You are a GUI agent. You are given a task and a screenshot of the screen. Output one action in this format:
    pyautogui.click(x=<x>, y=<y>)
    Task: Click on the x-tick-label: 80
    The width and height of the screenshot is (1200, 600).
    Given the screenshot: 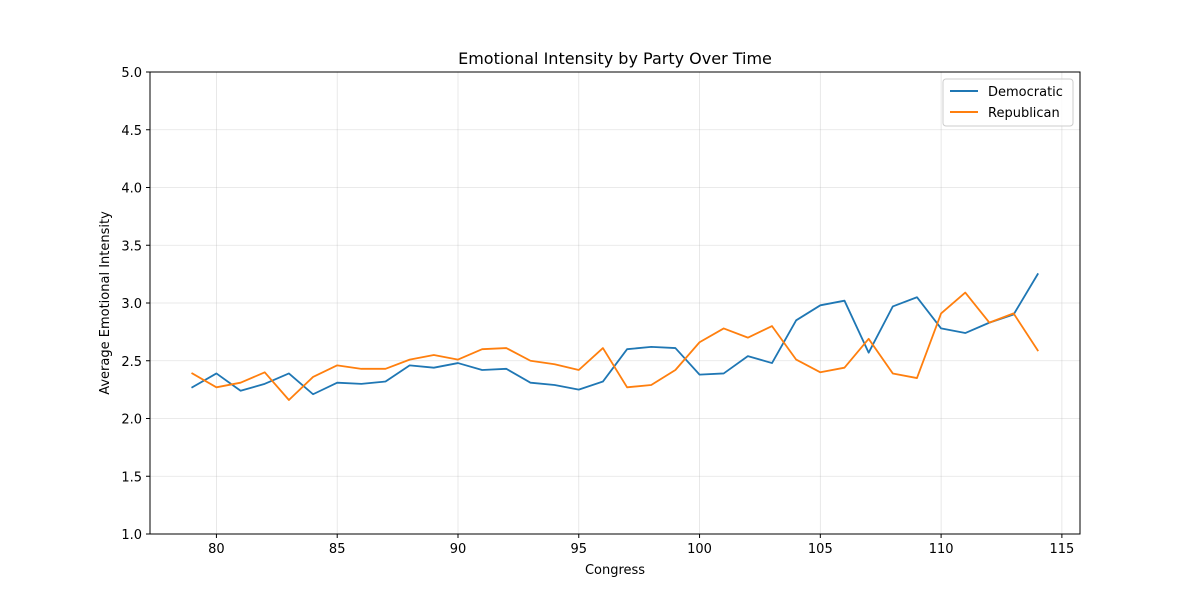 What is the action you would take?
    pyautogui.click(x=216, y=549)
    